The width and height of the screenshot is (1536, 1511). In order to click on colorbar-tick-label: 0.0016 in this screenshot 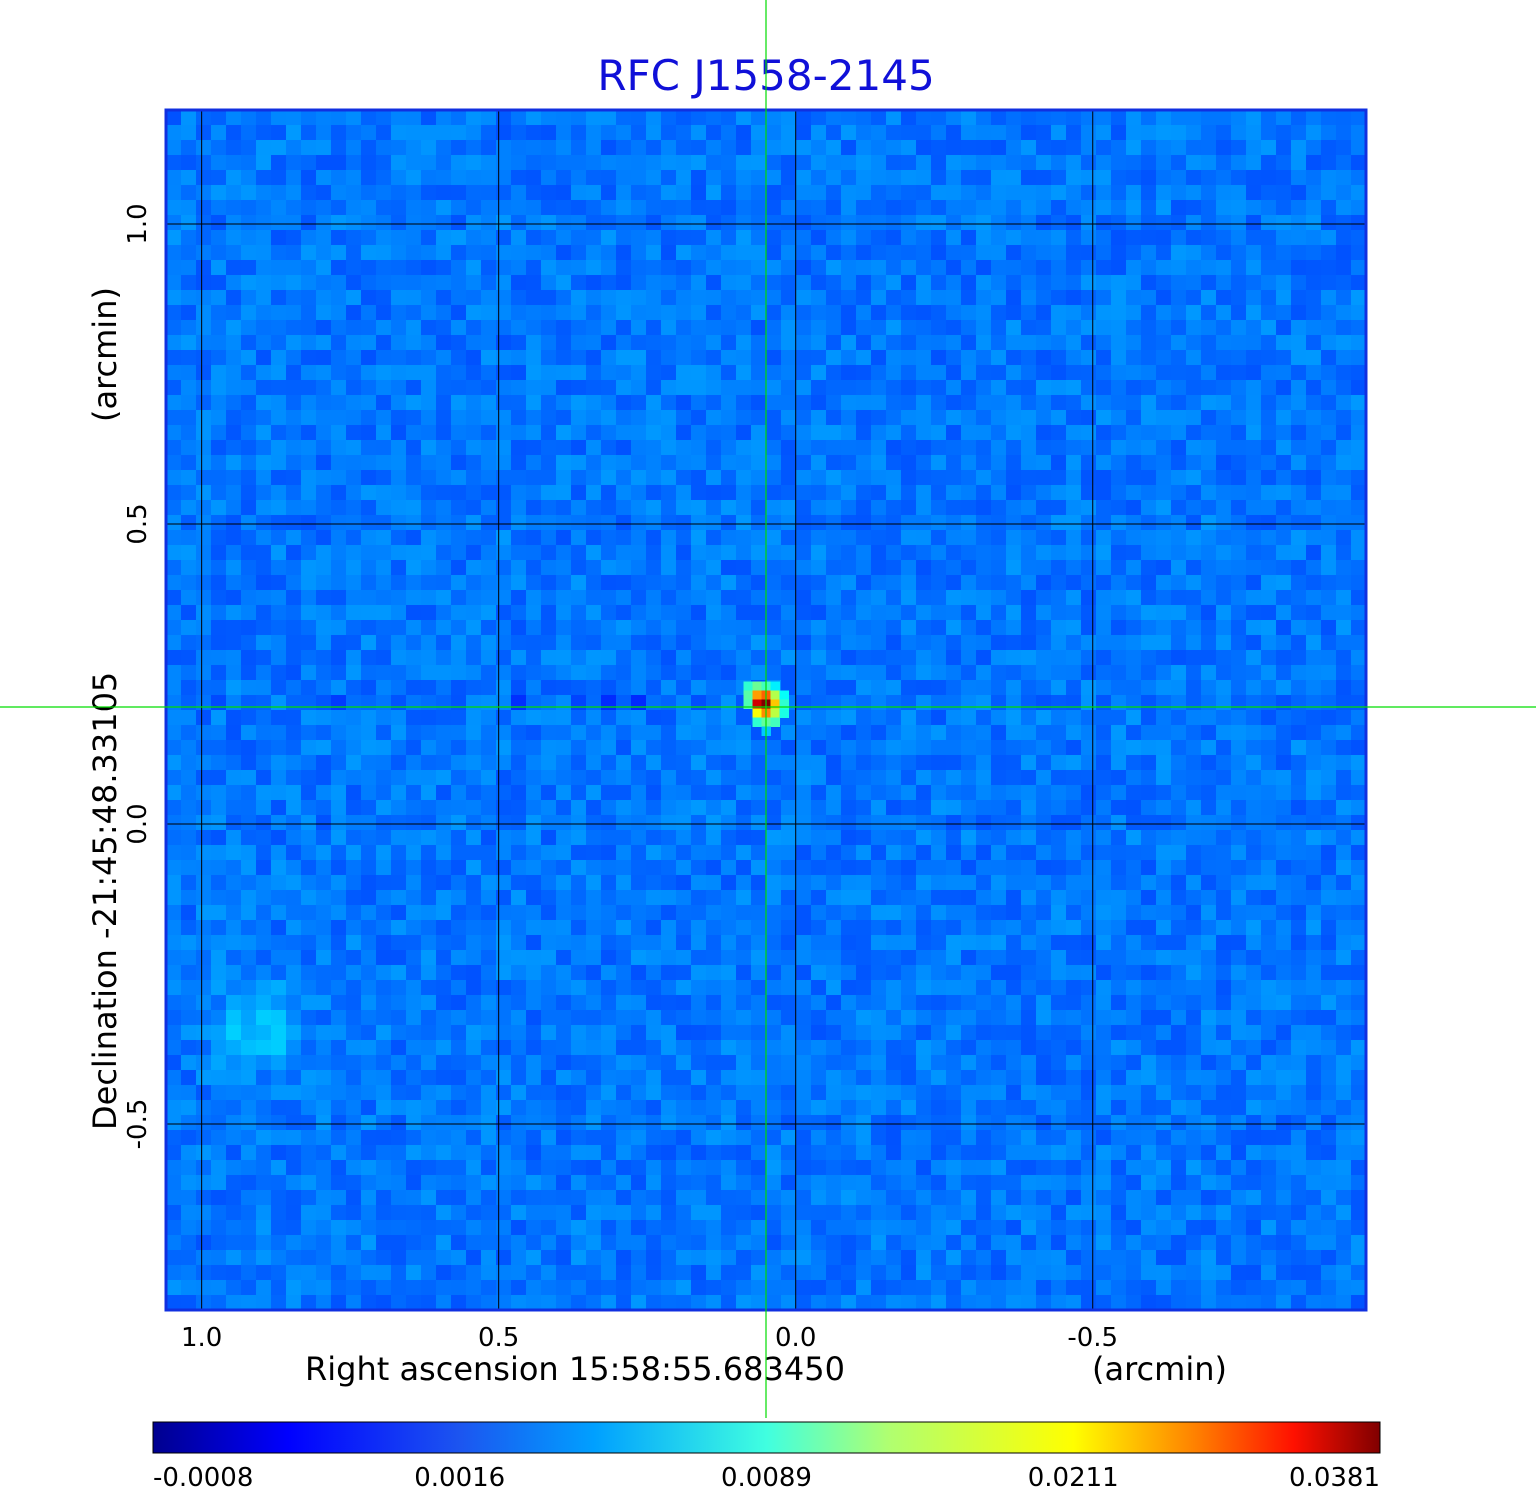, I will do `click(459, 1478)`.